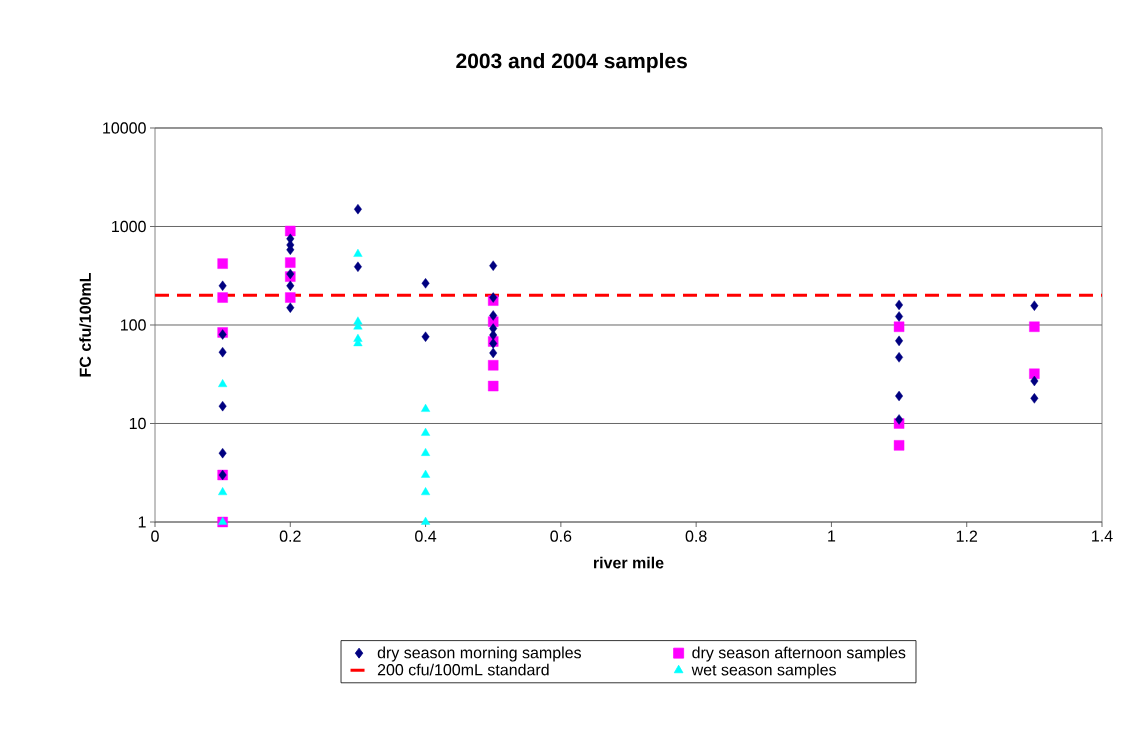 The width and height of the screenshot is (1130, 729). What do you see at coordinates (1102, 536) in the screenshot?
I see `x-tick-label: 1.4` at bounding box center [1102, 536].